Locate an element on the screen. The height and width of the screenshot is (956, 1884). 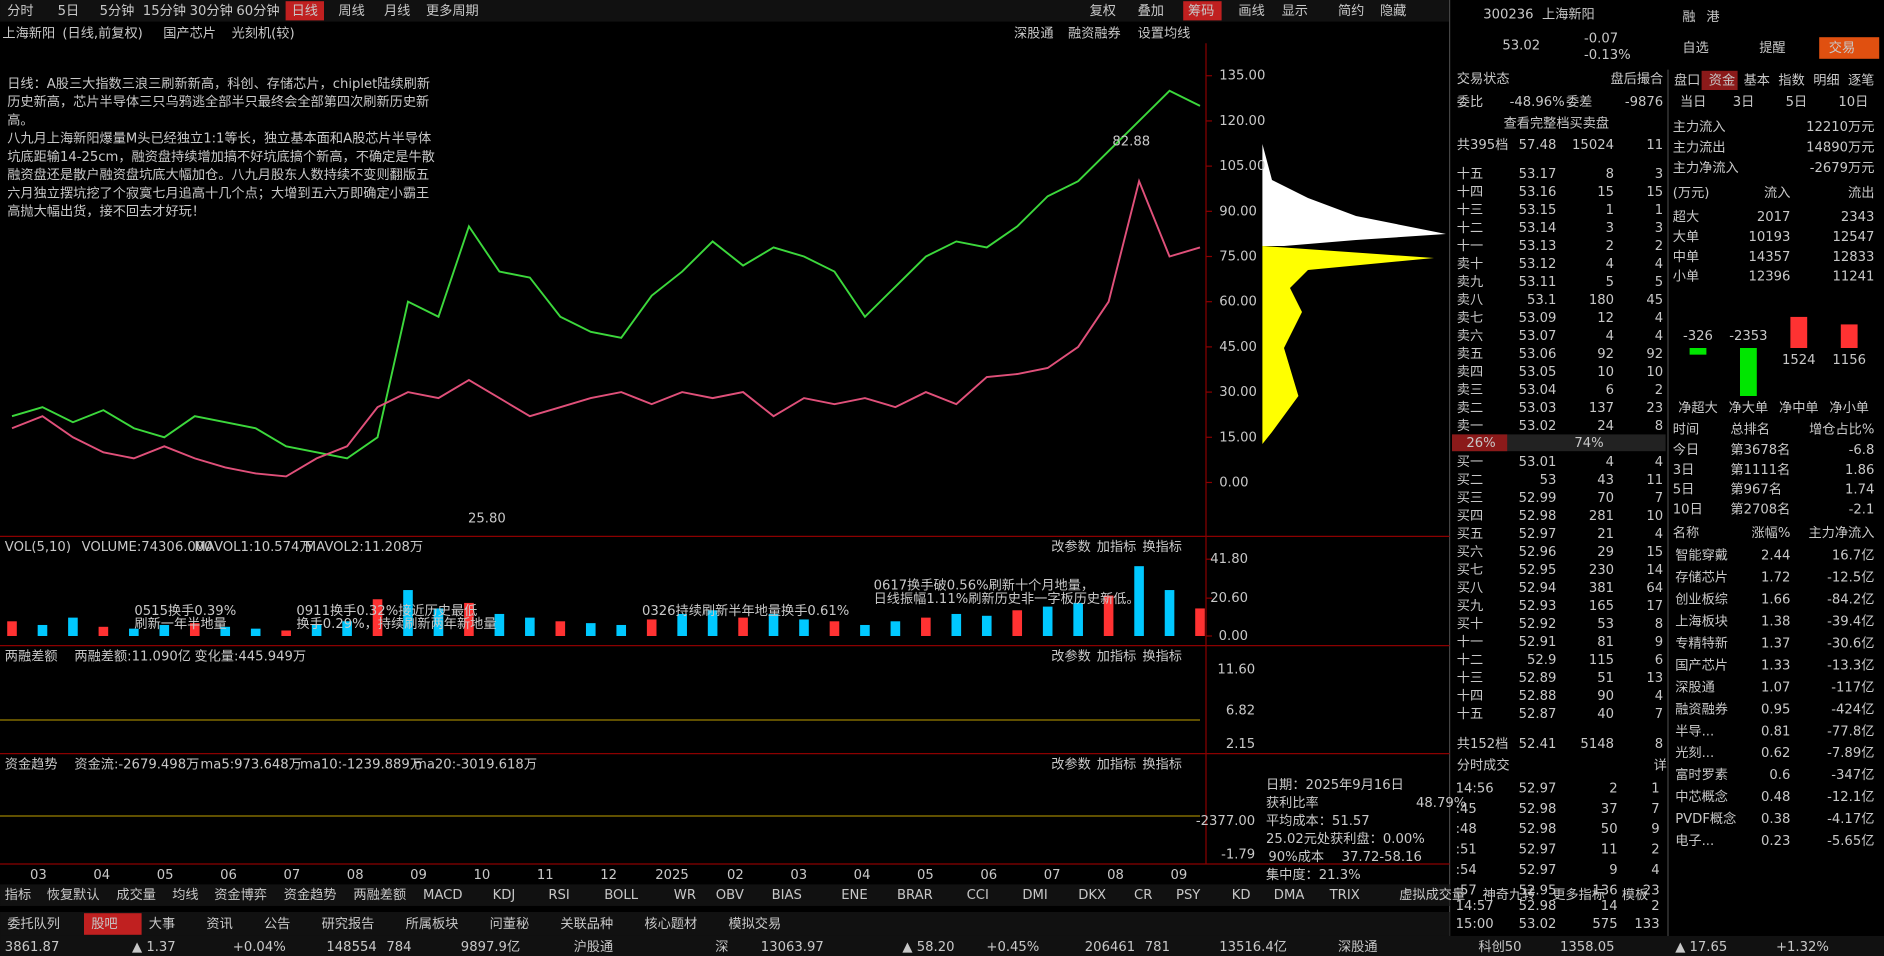
toolbar-button: 分时 is located at coordinates (20, 11).